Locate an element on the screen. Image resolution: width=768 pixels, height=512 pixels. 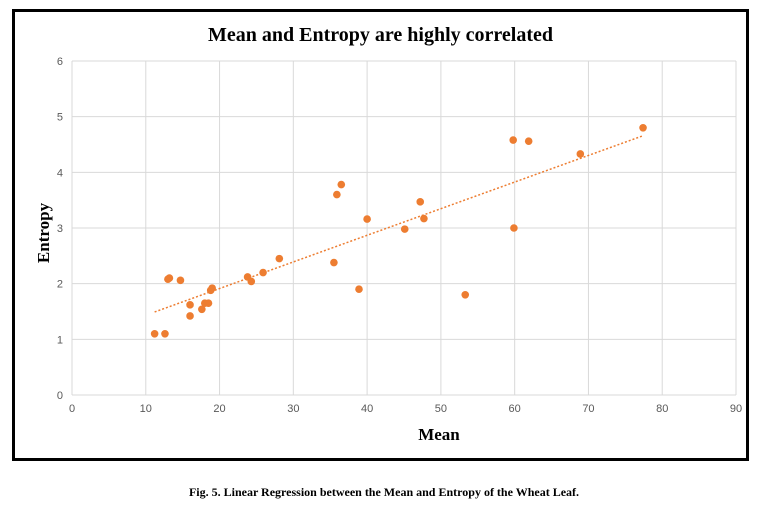
y-axis-title: Entropy is located at coordinates (43, 232).